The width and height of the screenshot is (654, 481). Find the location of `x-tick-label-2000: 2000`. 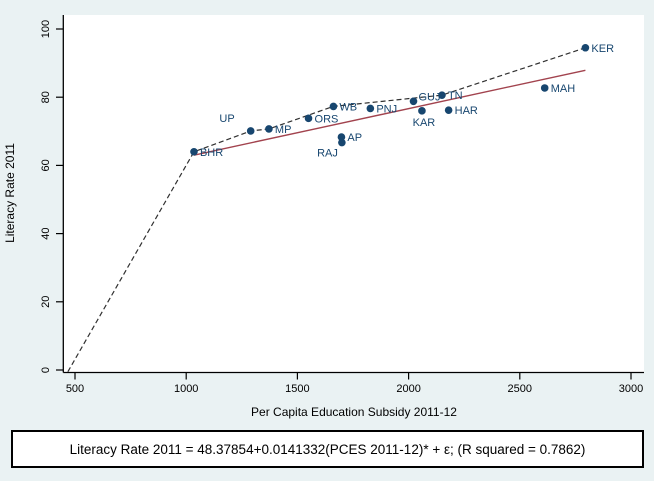

x-tick-label-2000: 2000 is located at coordinates (408, 389).